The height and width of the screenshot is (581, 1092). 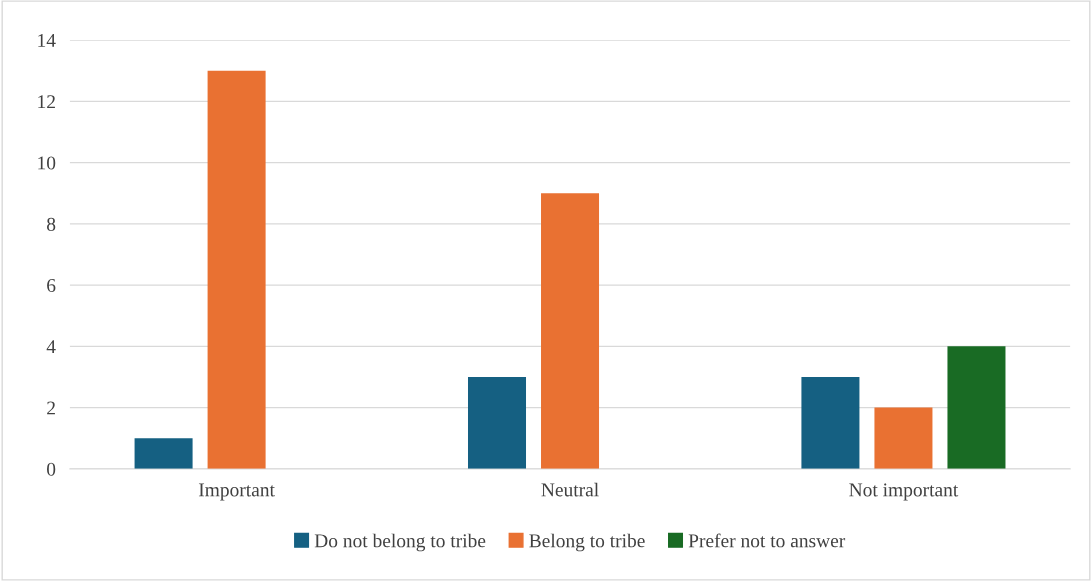 What do you see at coordinates (587, 542) in the screenshot?
I see `legend-label: Belong to tribe` at bounding box center [587, 542].